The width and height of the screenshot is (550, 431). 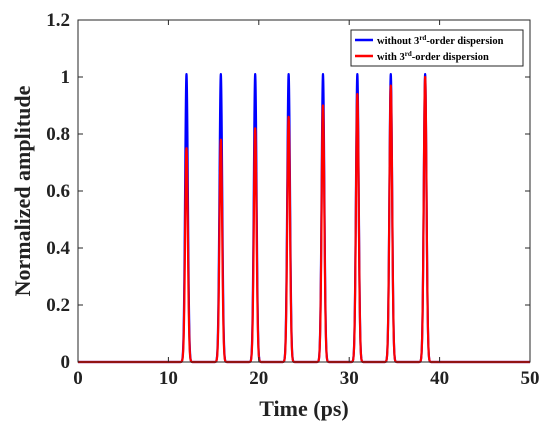 What do you see at coordinates (530, 378) in the screenshot?
I see `x-tick-label: 50` at bounding box center [530, 378].